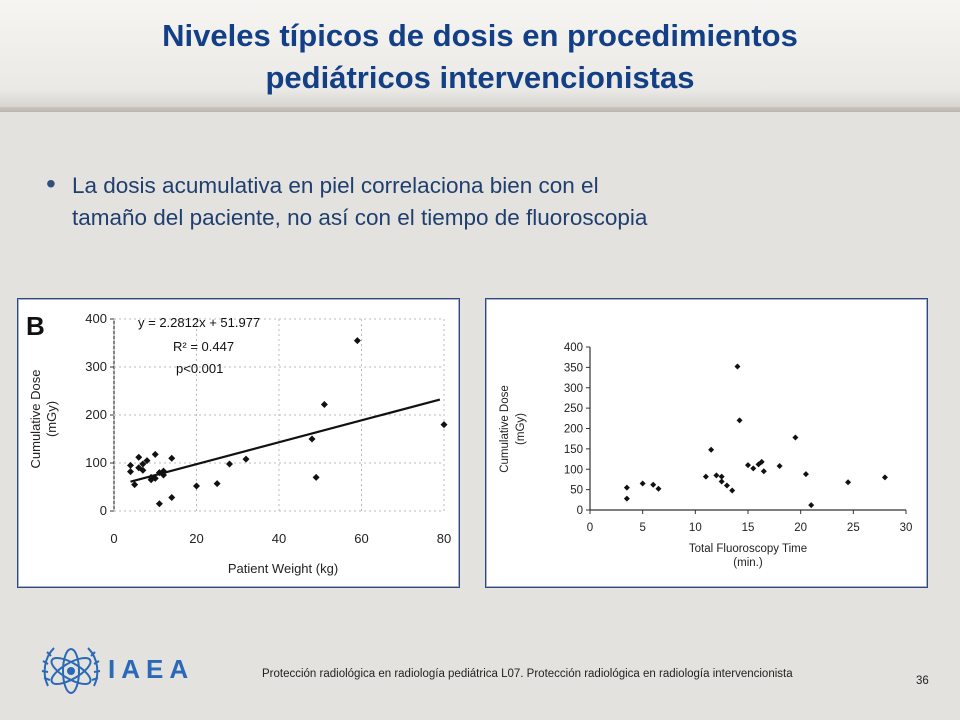  What do you see at coordinates (748, 549) in the screenshot?
I see `x-axis-label: Total Fluoroscopy Time` at bounding box center [748, 549].